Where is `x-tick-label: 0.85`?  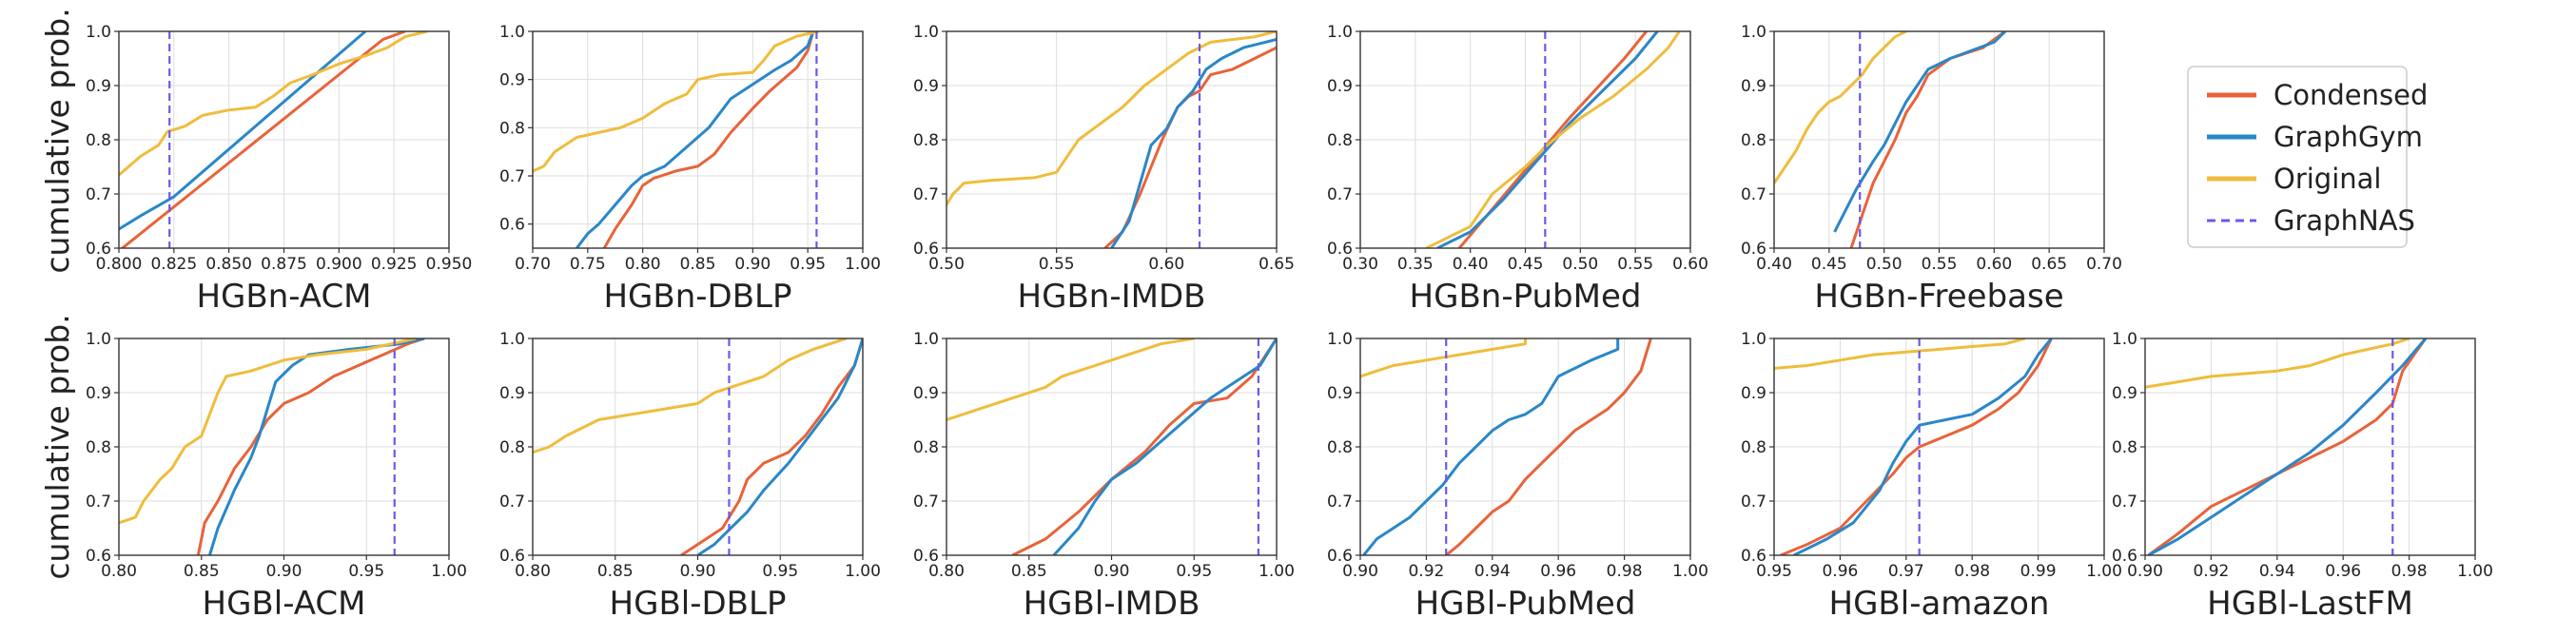
x-tick-label: 0.85 is located at coordinates (616, 572).